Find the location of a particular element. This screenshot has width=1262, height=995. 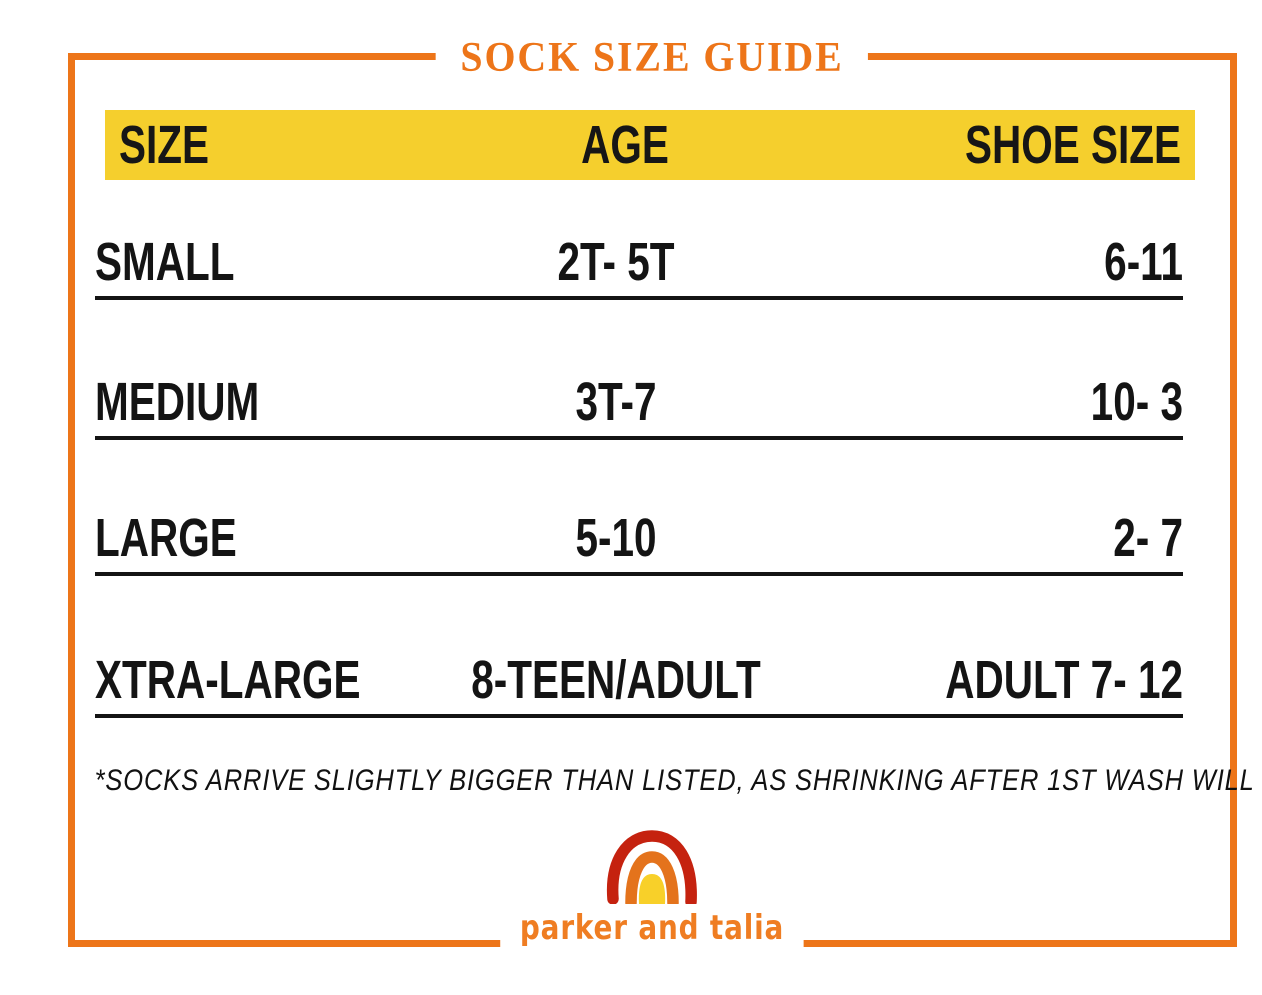

header-cell-age: AGE is located at coordinates (625, 145).